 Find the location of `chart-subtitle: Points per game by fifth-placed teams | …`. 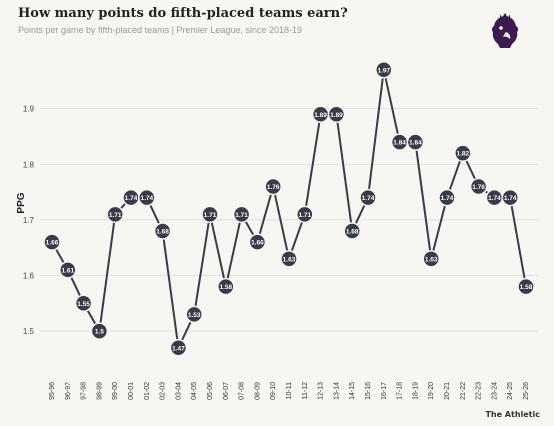

chart-subtitle: Points per game by fifth-placed teams | … is located at coordinates (160, 30).